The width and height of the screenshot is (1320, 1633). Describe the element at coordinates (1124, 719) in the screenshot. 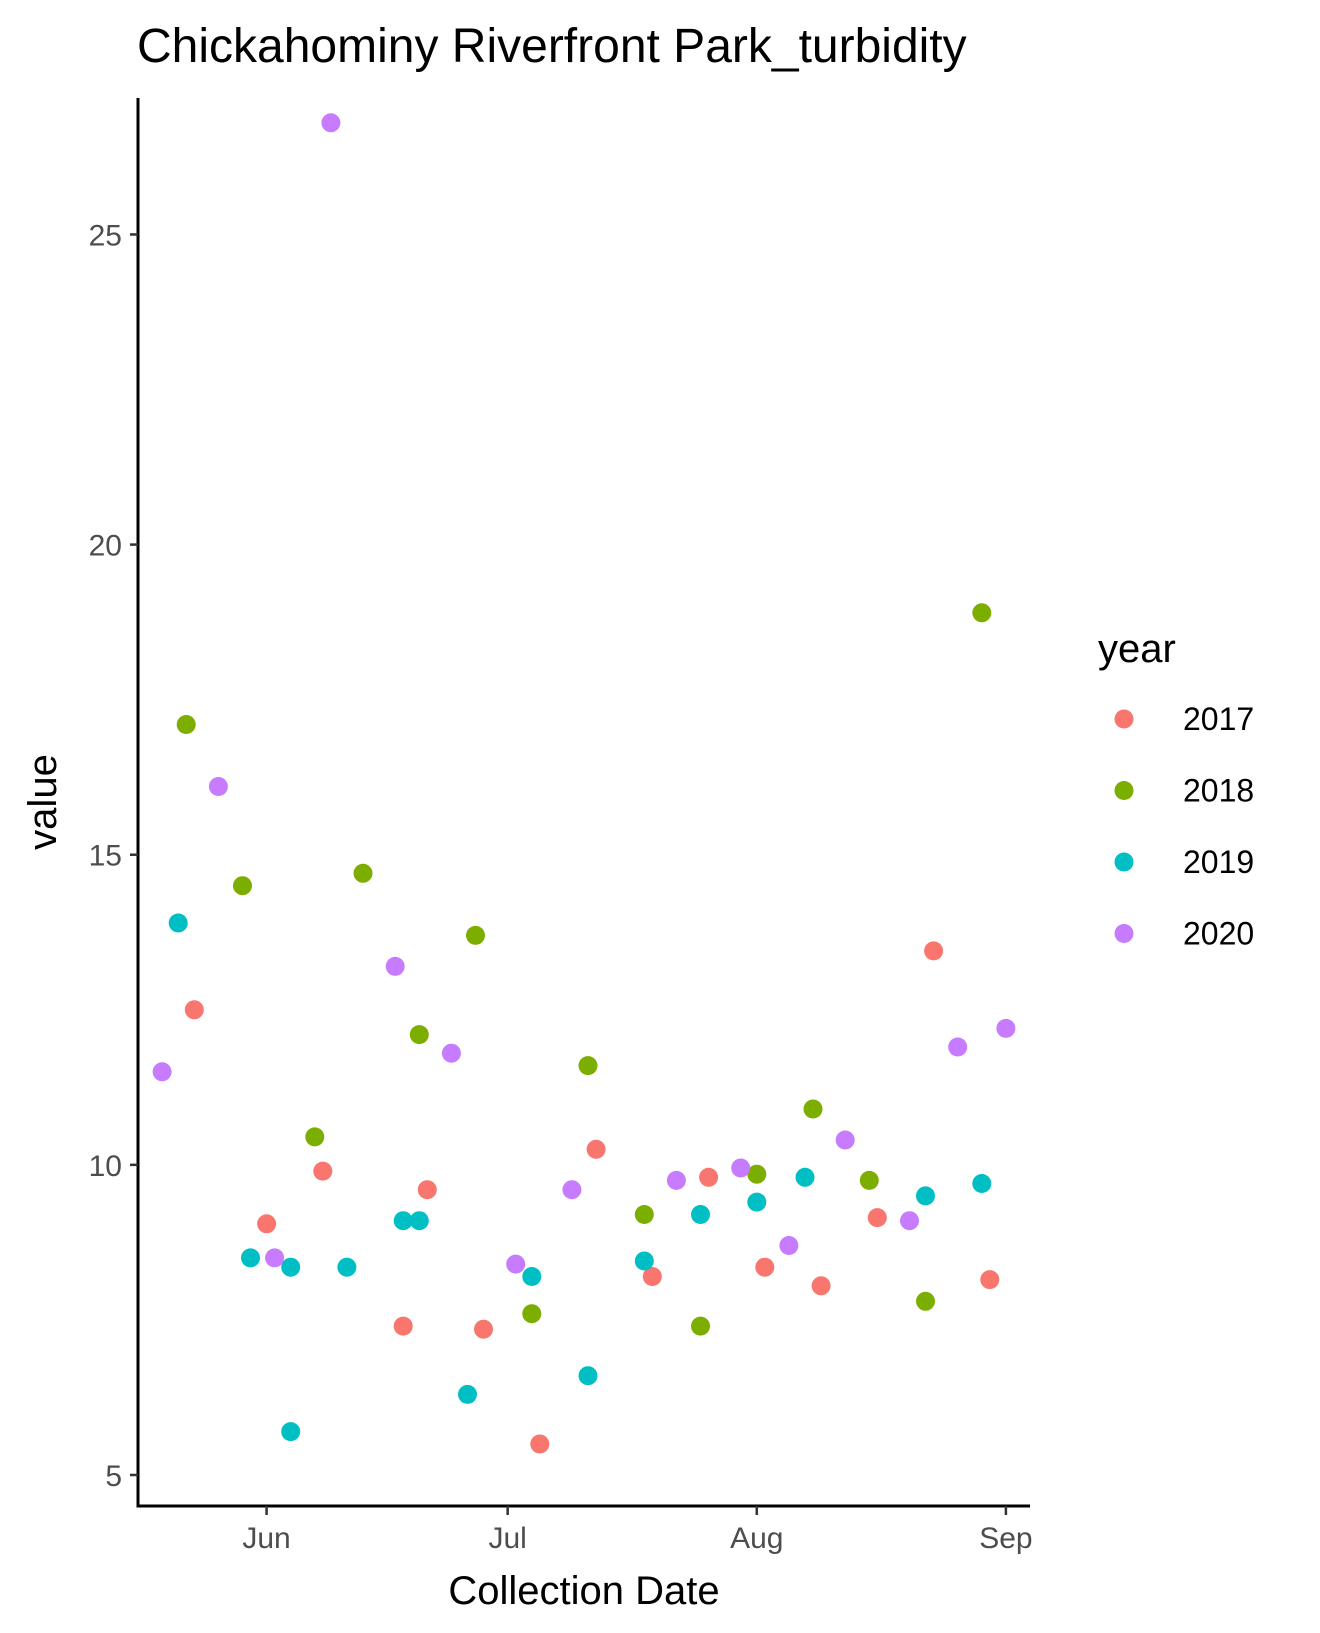

I see `legend-key-2017` at that location.